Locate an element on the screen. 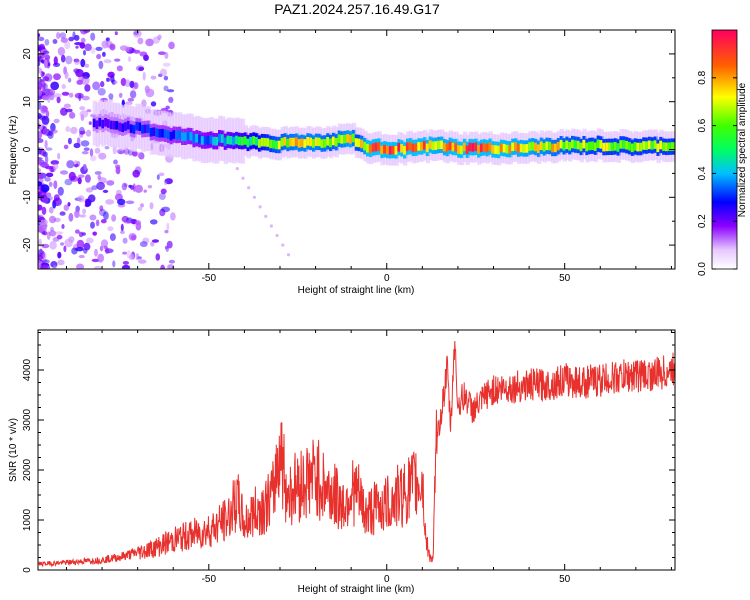 Image resolution: width=750 pixels, height=600 pixels. x-tick-label: 50 is located at coordinates (565, 278).